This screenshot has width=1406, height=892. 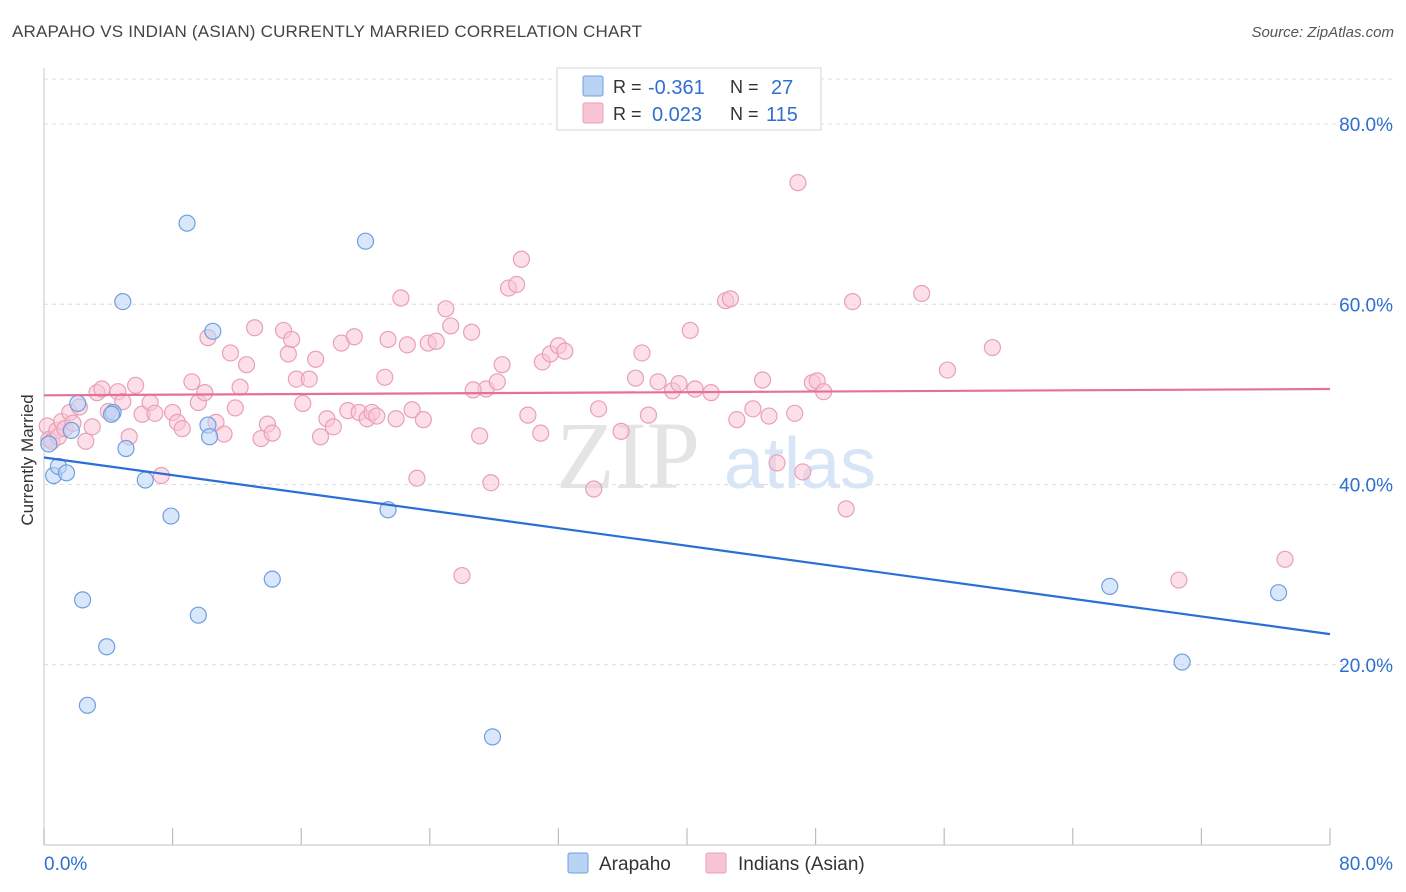 What do you see at coordinates (578, 863) in the screenshot?
I see `legend-swatch-arapaho` at bounding box center [578, 863].